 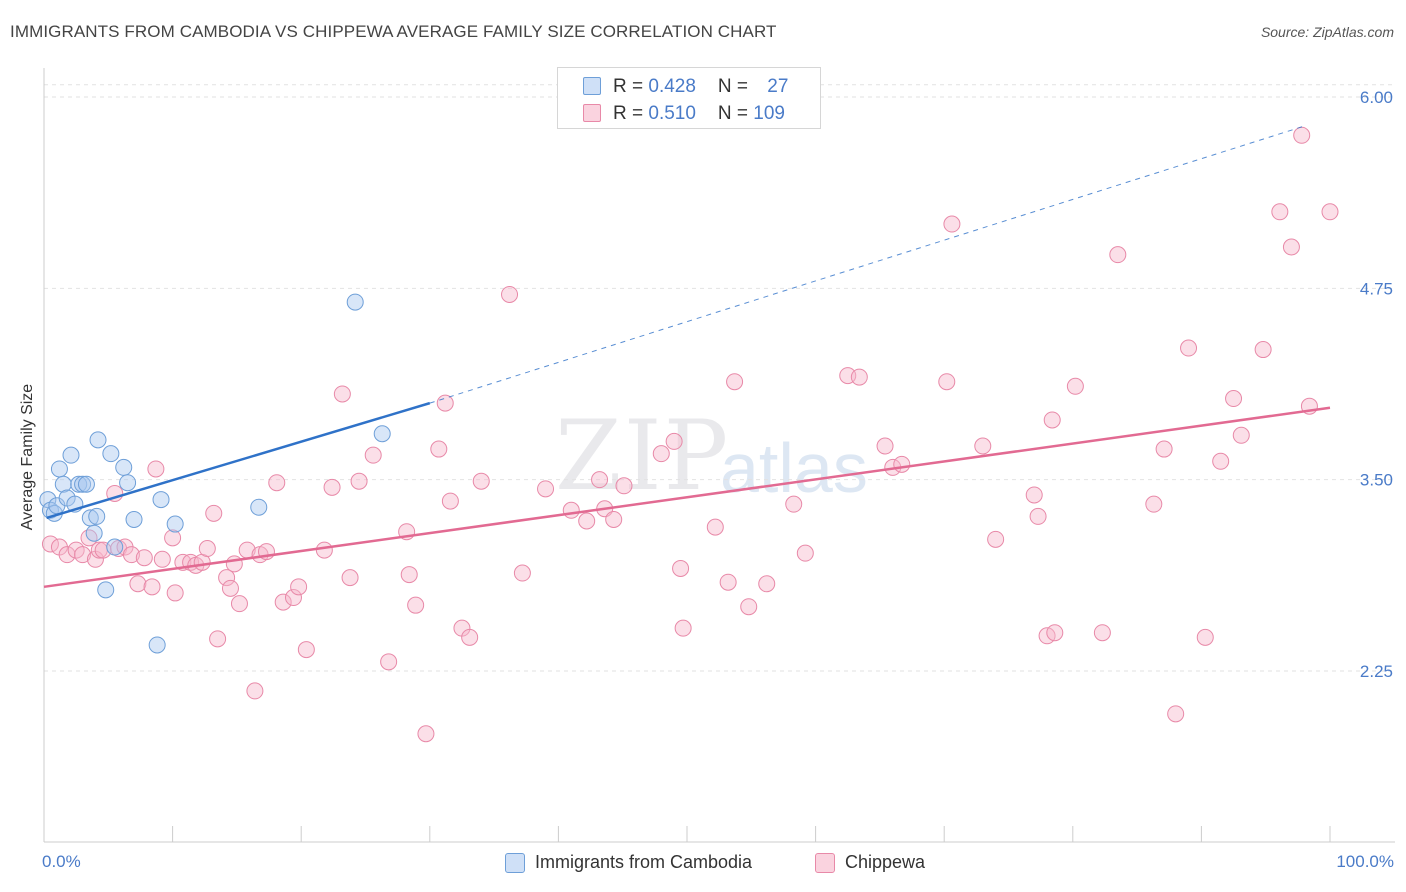 What do you see at coordinates (778, 86) in the screenshot?
I see `legend-n-value-cambodia: 27` at bounding box center [778, 86].